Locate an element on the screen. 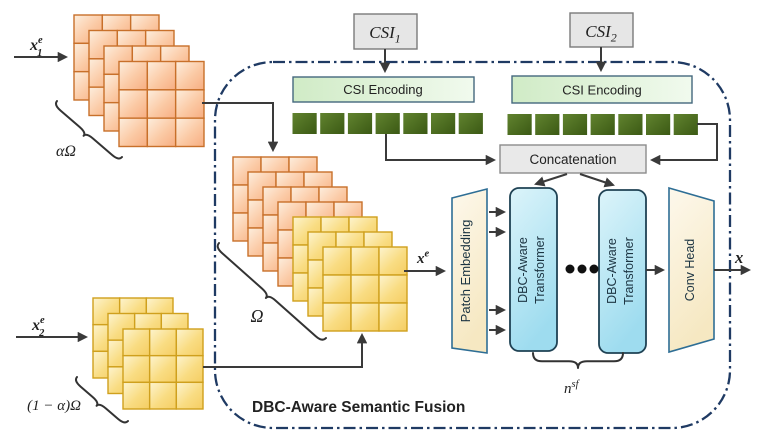  alpha-omega-label: αΩ is located at coordinates (66, 151).